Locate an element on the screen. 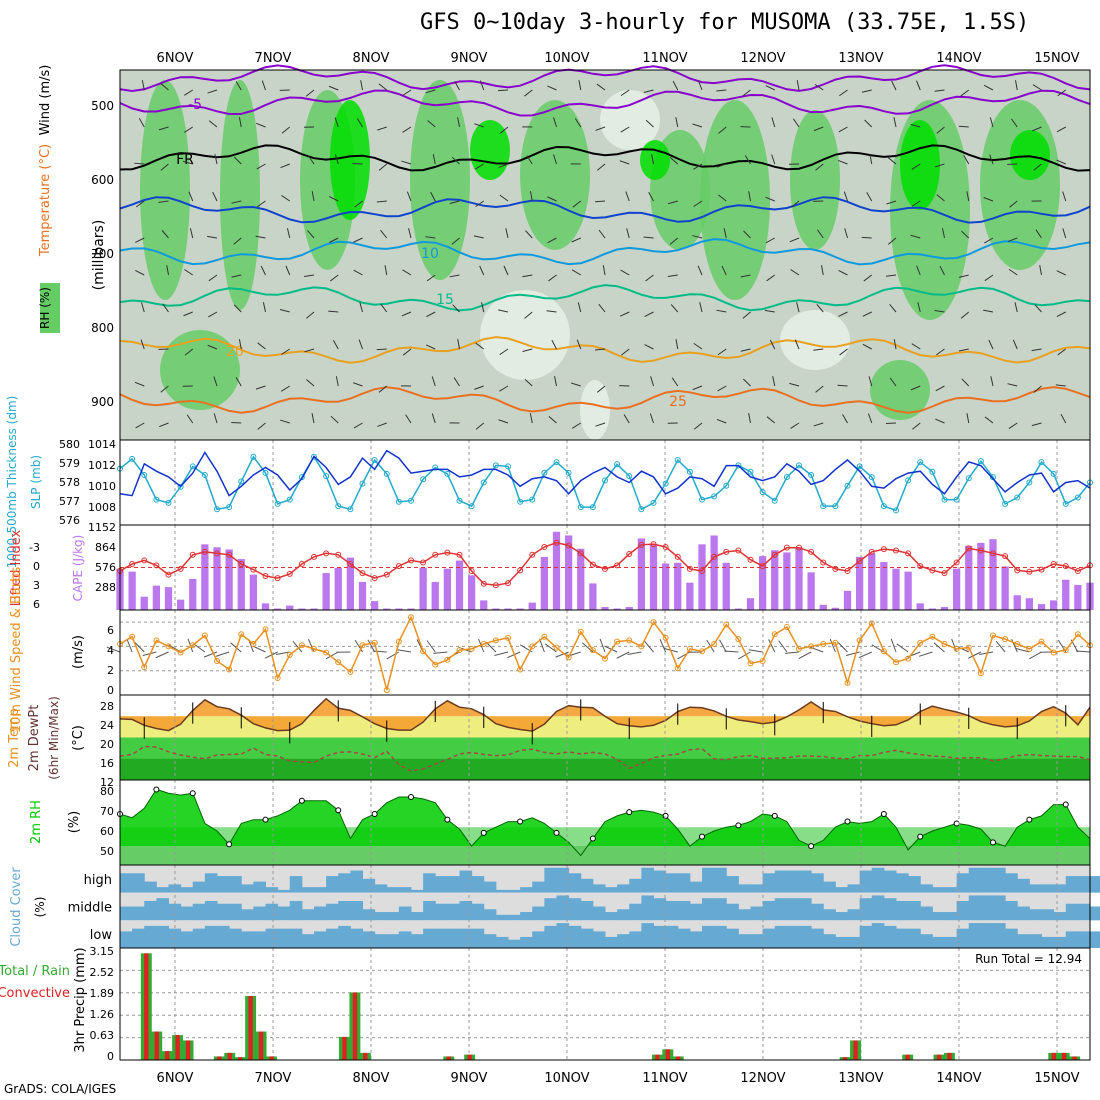  date-label-bottom: 11NOV is located at coordinates (664, 1078).